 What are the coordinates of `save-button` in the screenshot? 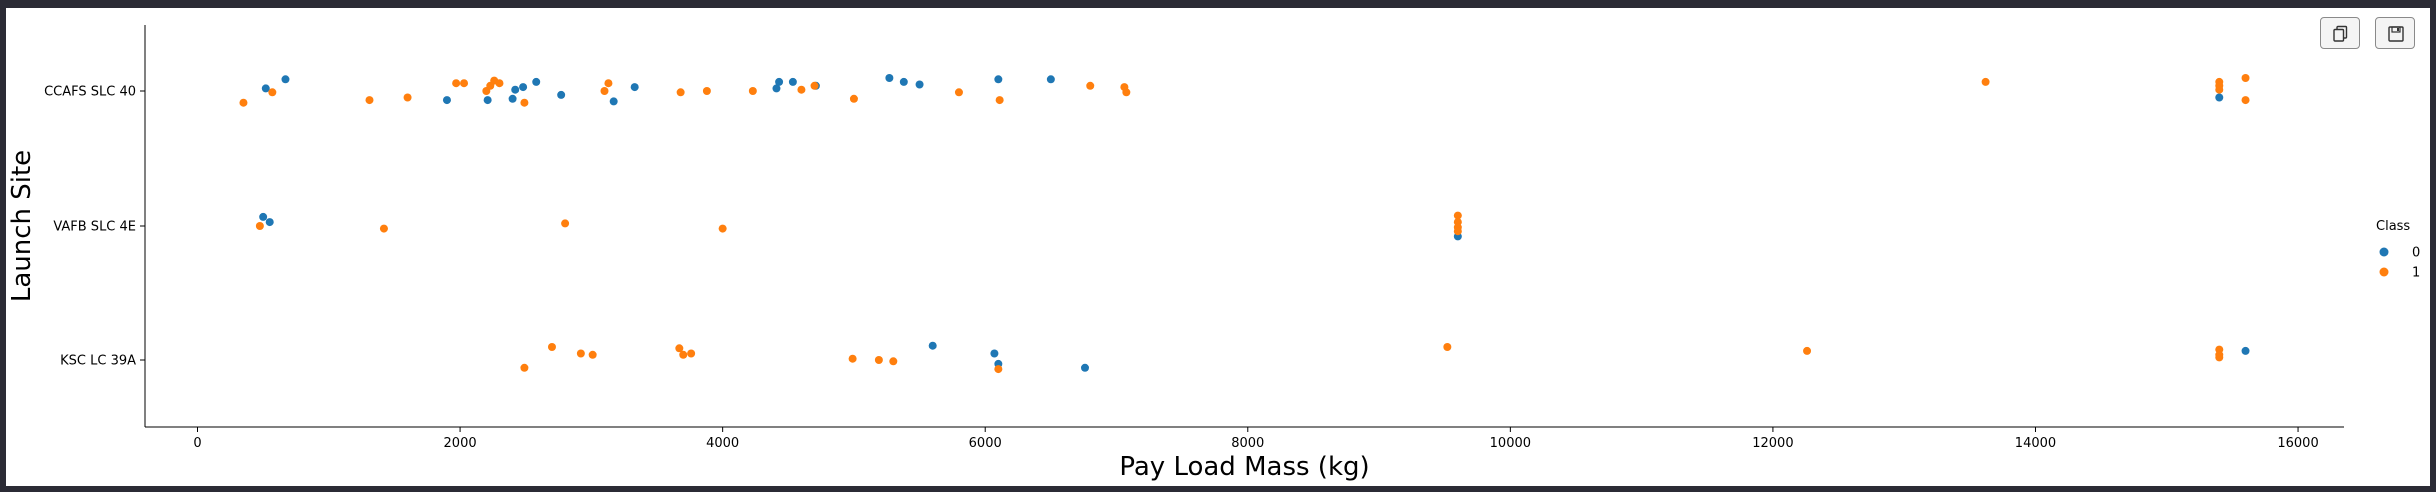 It's located at (2395, 33).